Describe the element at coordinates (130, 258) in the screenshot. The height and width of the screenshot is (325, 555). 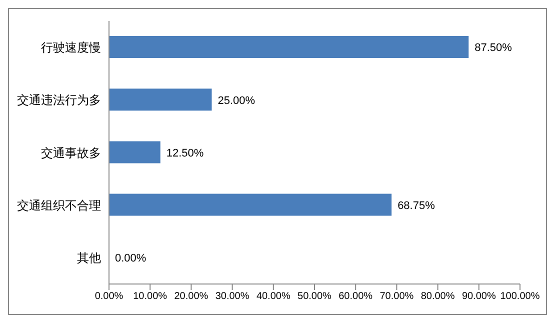
I see `data-label: 0.00%` at that location.